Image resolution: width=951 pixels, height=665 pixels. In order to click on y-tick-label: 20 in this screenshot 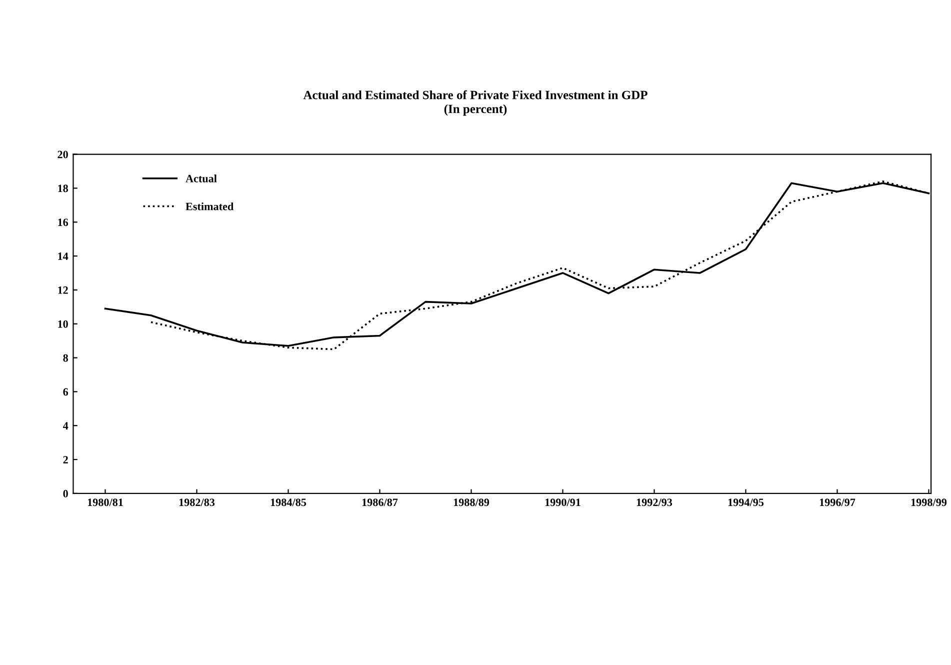, I will do `click(63, 154)`.